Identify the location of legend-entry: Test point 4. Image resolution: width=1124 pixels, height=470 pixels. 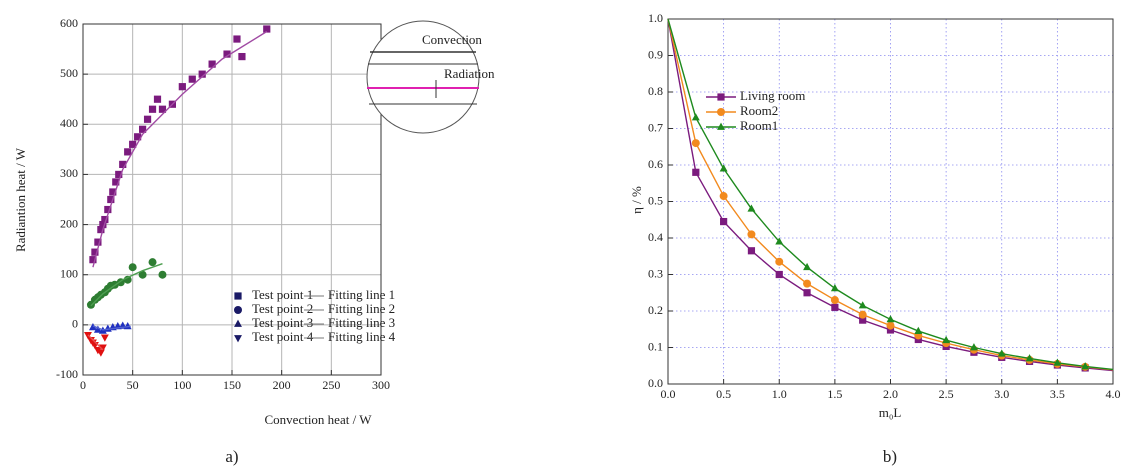
(274, 336).